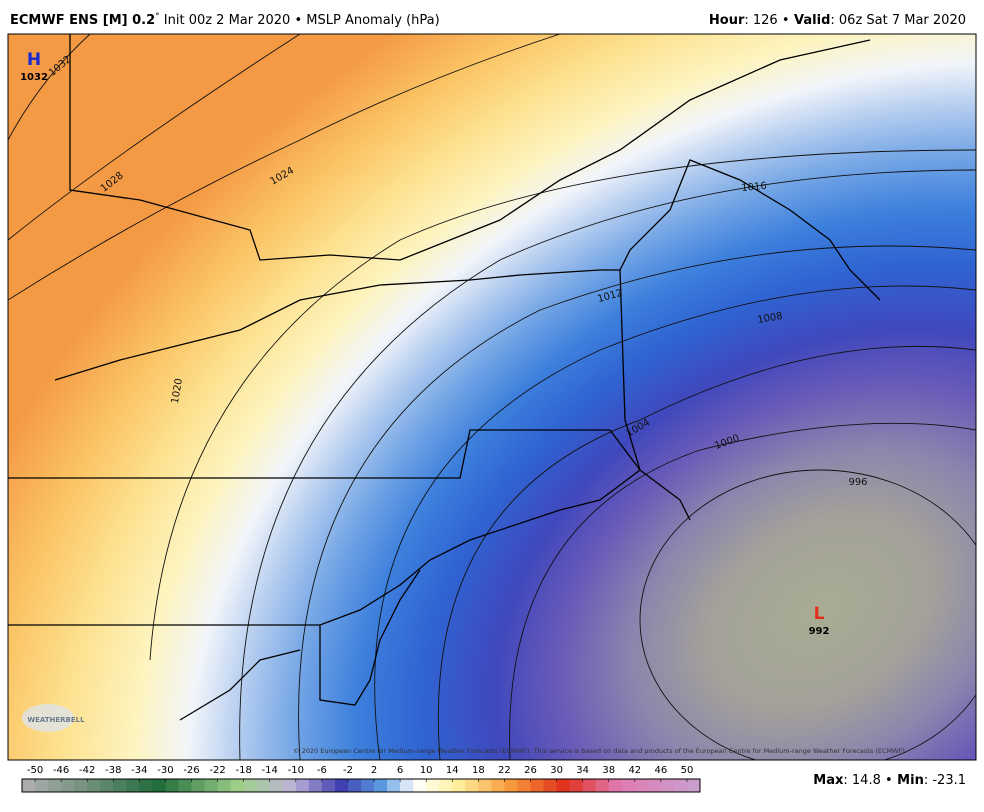  I want to click on valid-label: Valid, so click(810, 20).